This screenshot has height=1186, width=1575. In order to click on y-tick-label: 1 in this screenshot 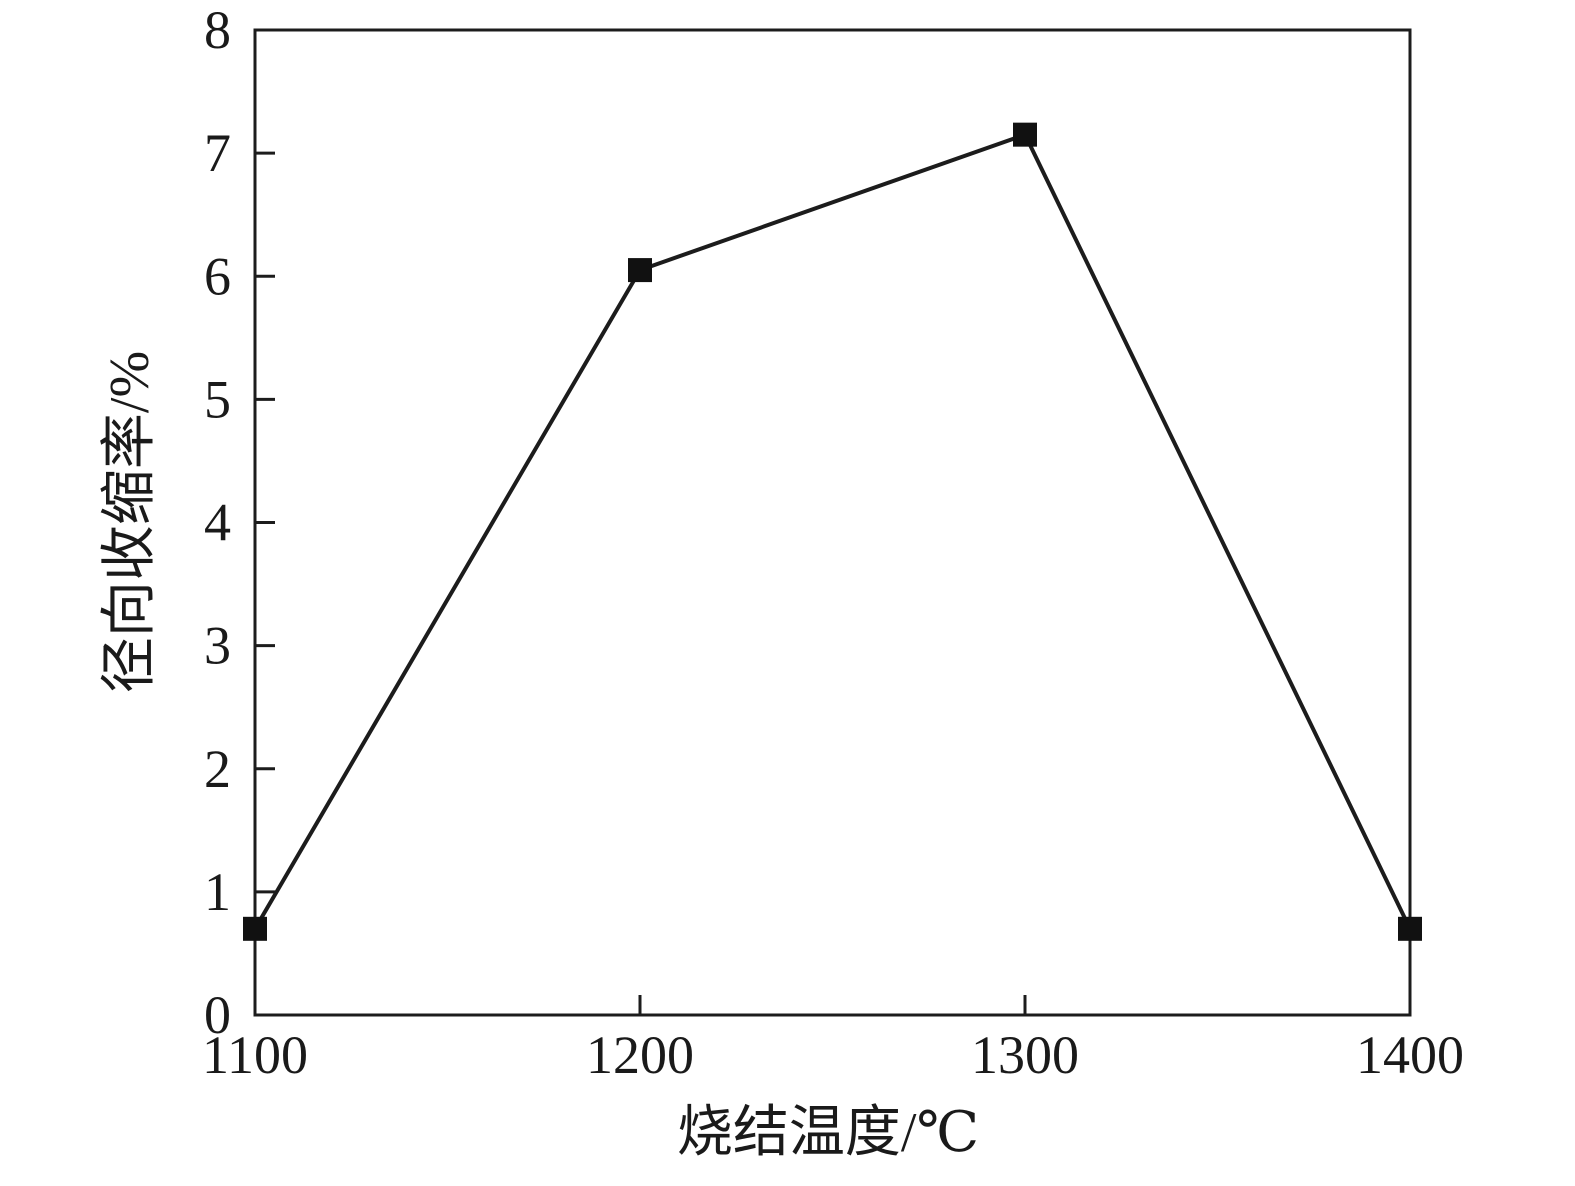, I will do `click(217, 892)`.